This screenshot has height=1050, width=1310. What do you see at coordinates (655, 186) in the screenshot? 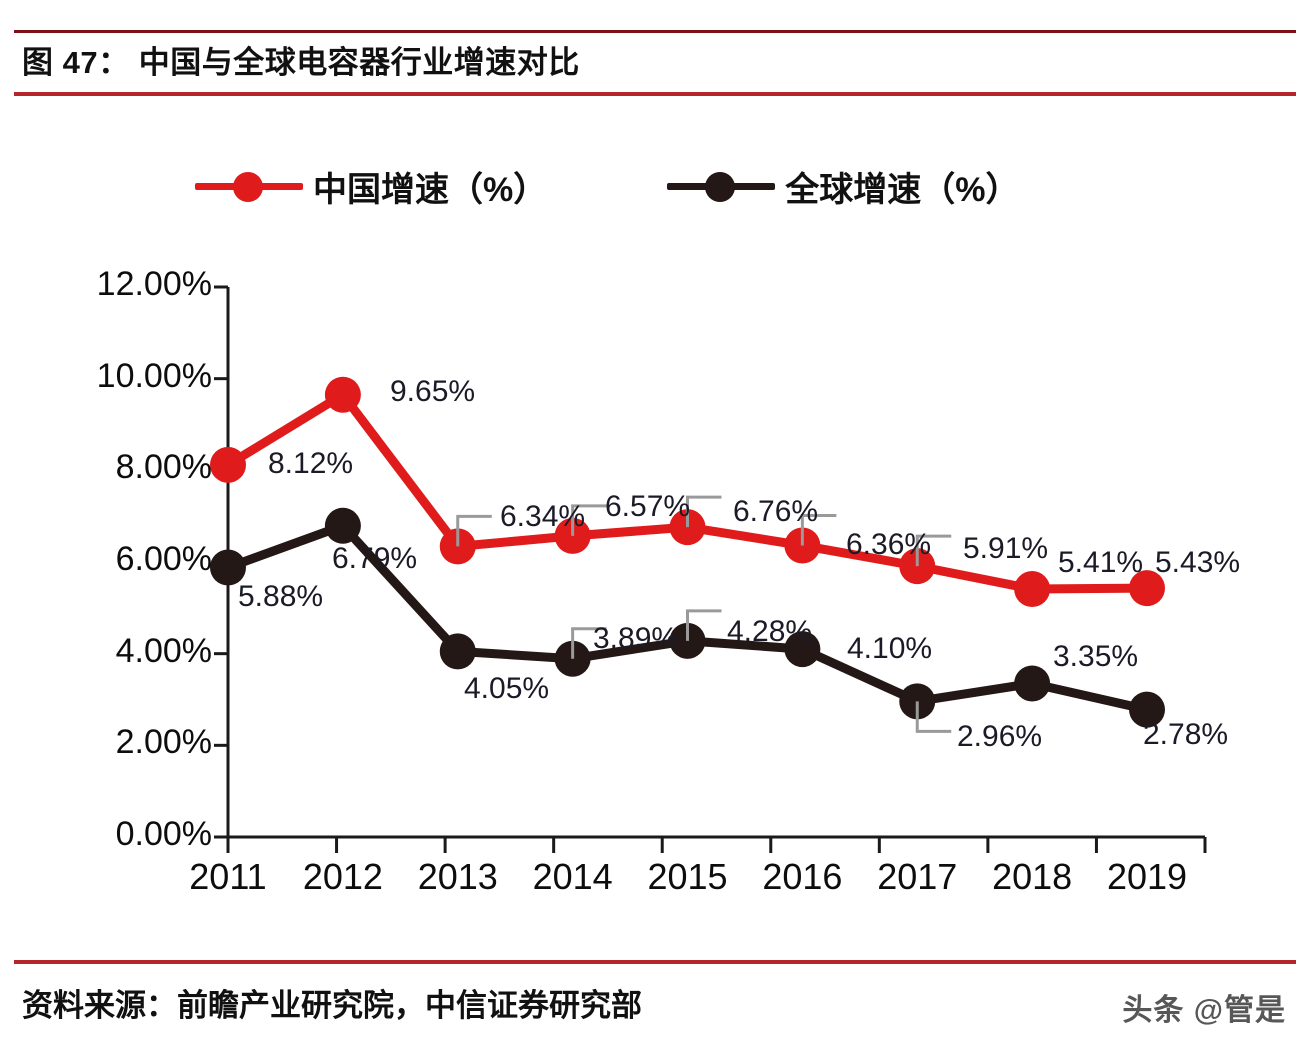
I see `chart-legend: 中国增速（%） 全球增速（%）` at bounding box center [655, 186].